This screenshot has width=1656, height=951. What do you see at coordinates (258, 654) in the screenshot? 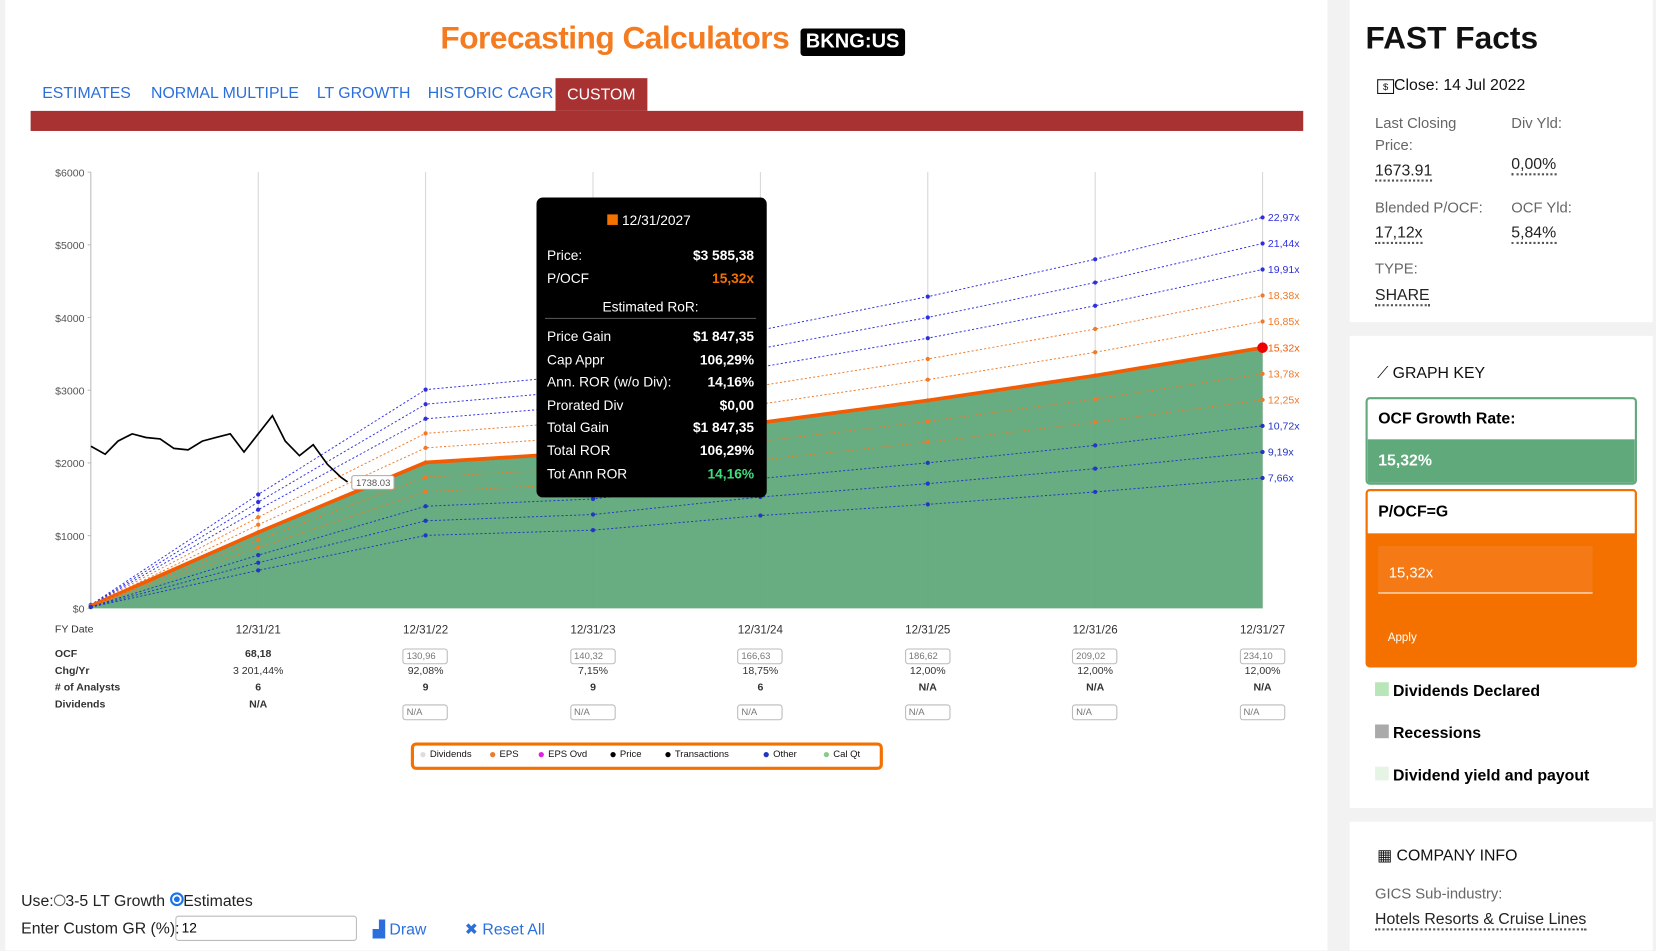
I see `cell: 68,18` at bounding box center [258, 654].